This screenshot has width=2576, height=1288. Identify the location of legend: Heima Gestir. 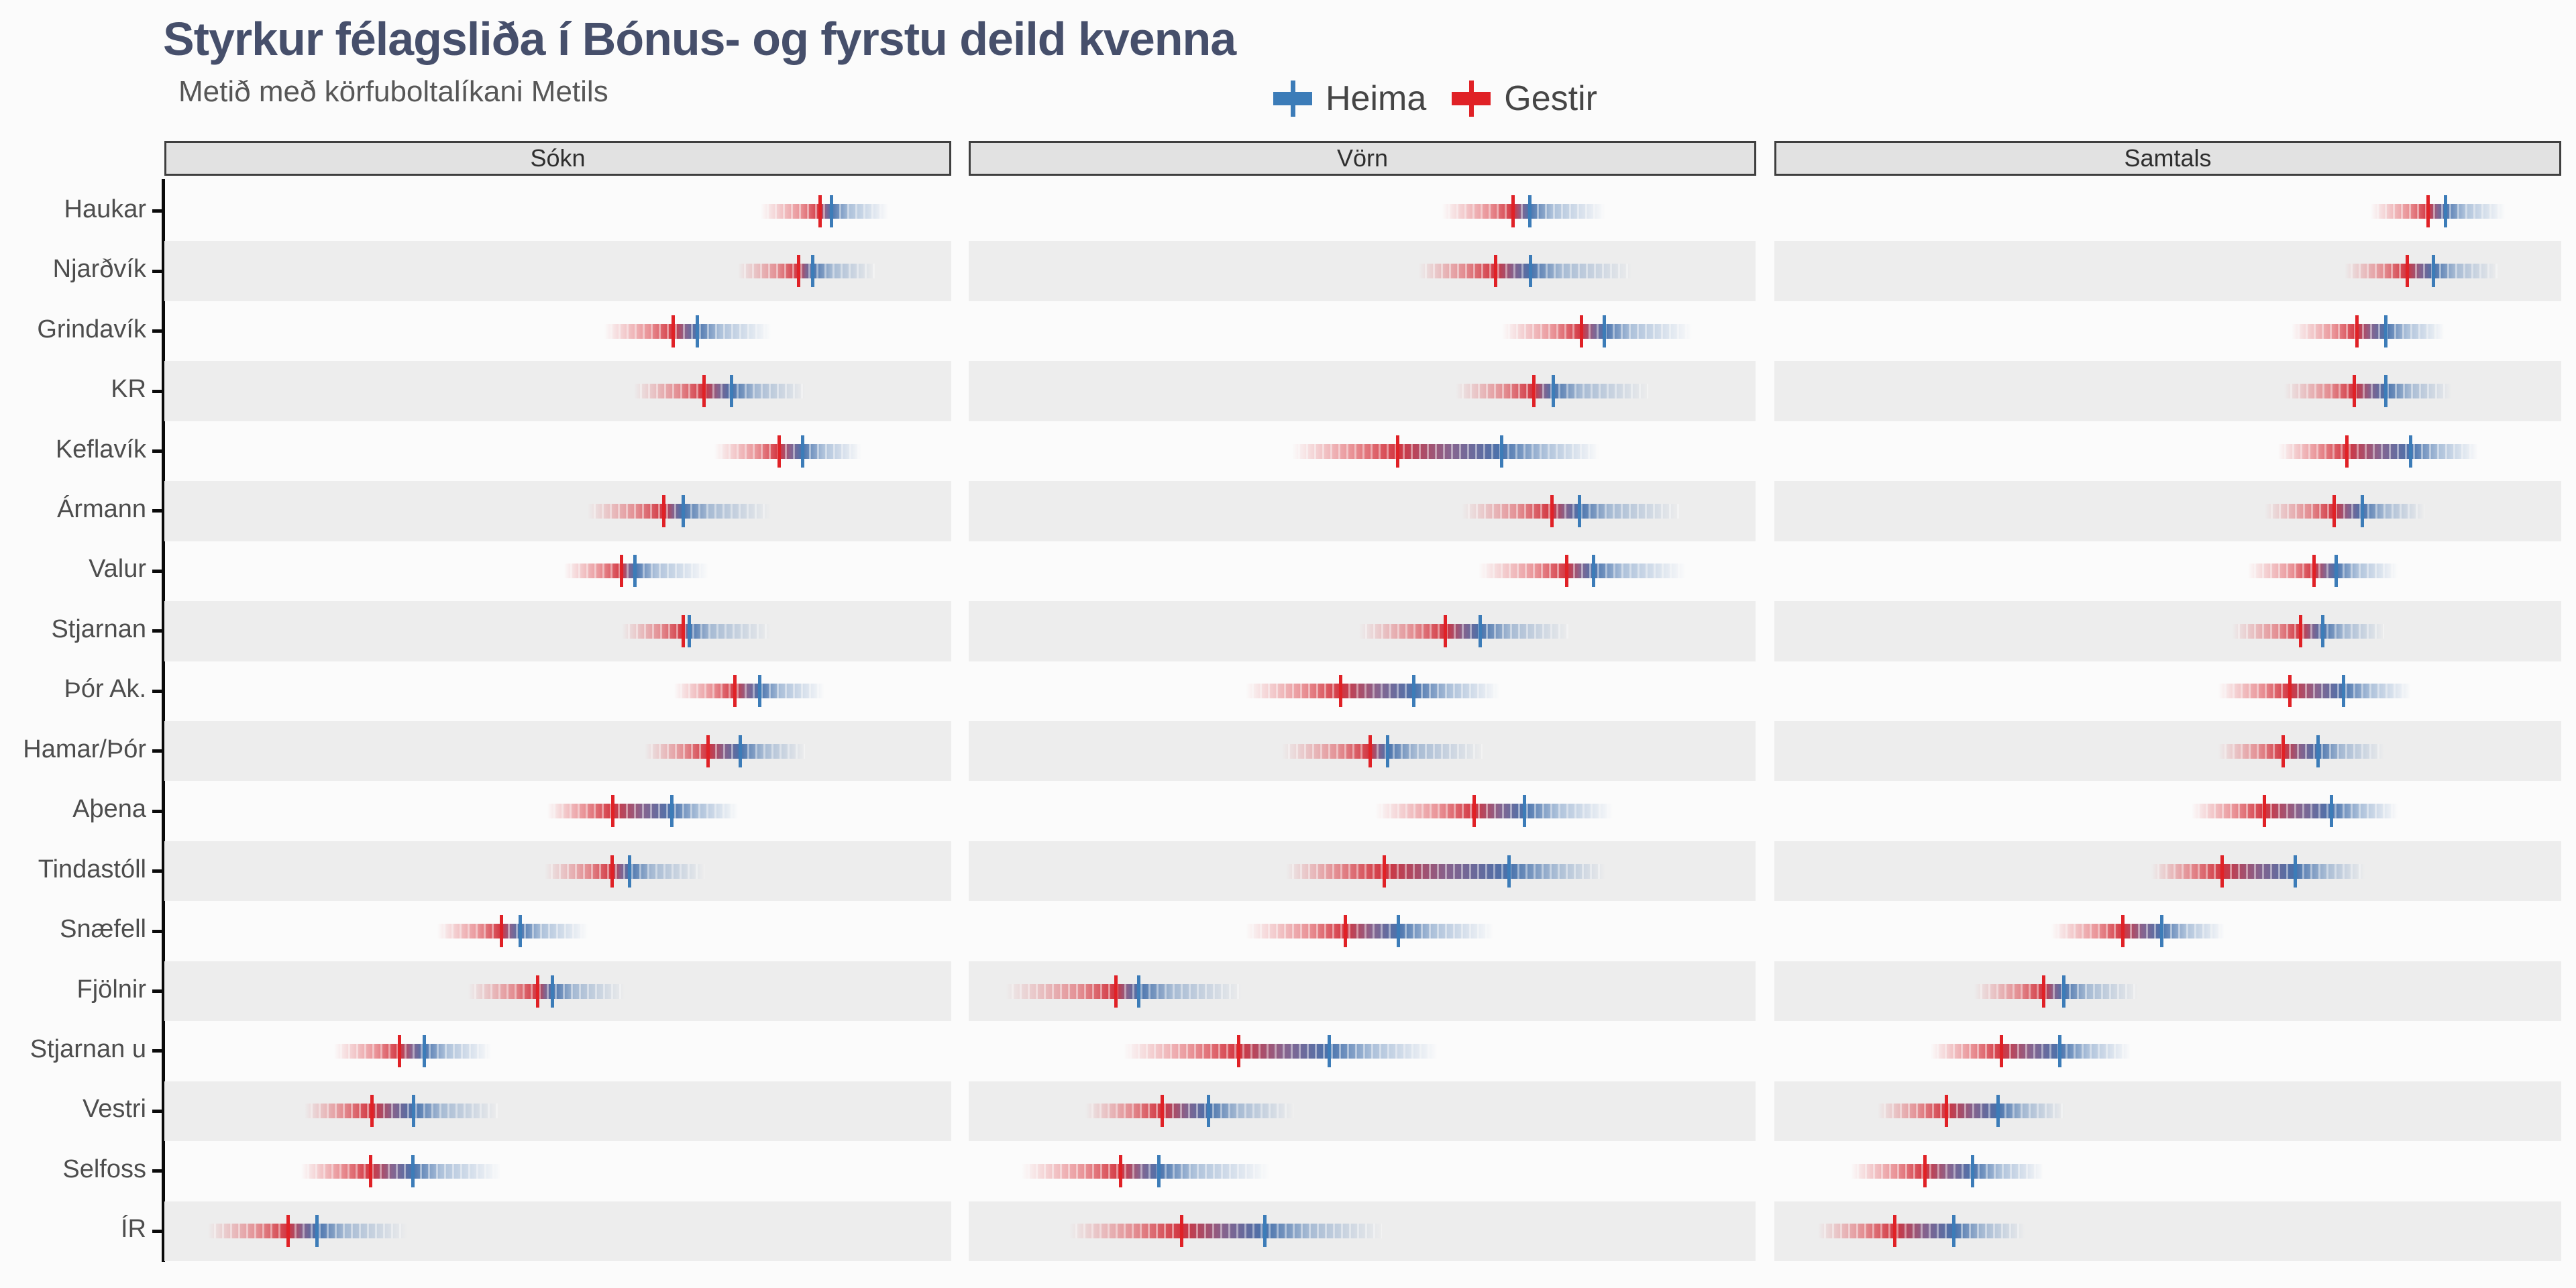
(1435, 98).